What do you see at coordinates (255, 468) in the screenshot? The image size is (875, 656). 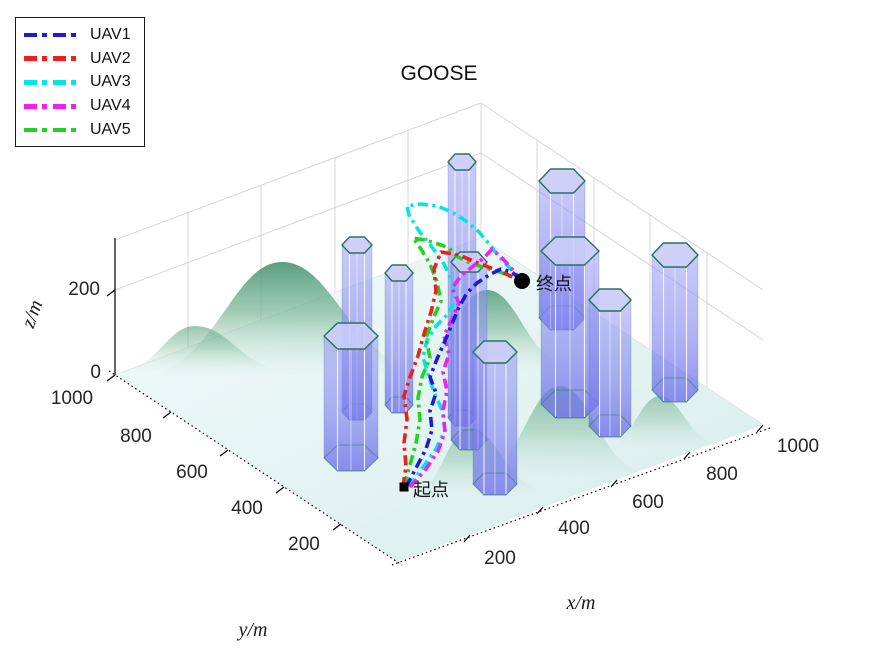 I see `axis-line-dotted` at bounding box center [255, 468].